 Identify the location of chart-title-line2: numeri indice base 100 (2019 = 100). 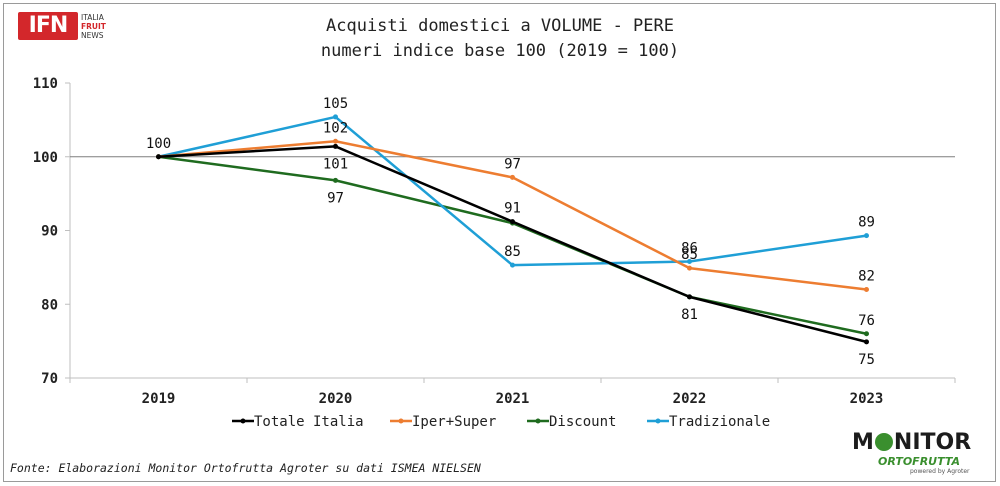
(500, 51).